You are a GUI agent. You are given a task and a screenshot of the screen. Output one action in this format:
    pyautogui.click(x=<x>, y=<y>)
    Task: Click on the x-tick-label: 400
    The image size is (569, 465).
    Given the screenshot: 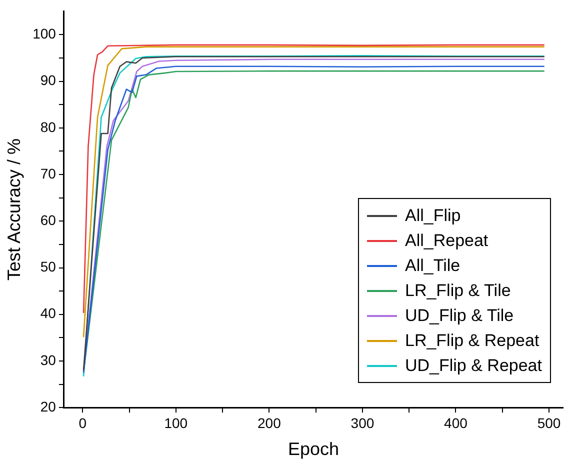 What is the action you would take?
    pyautogui.click(x=456, y=422)
    